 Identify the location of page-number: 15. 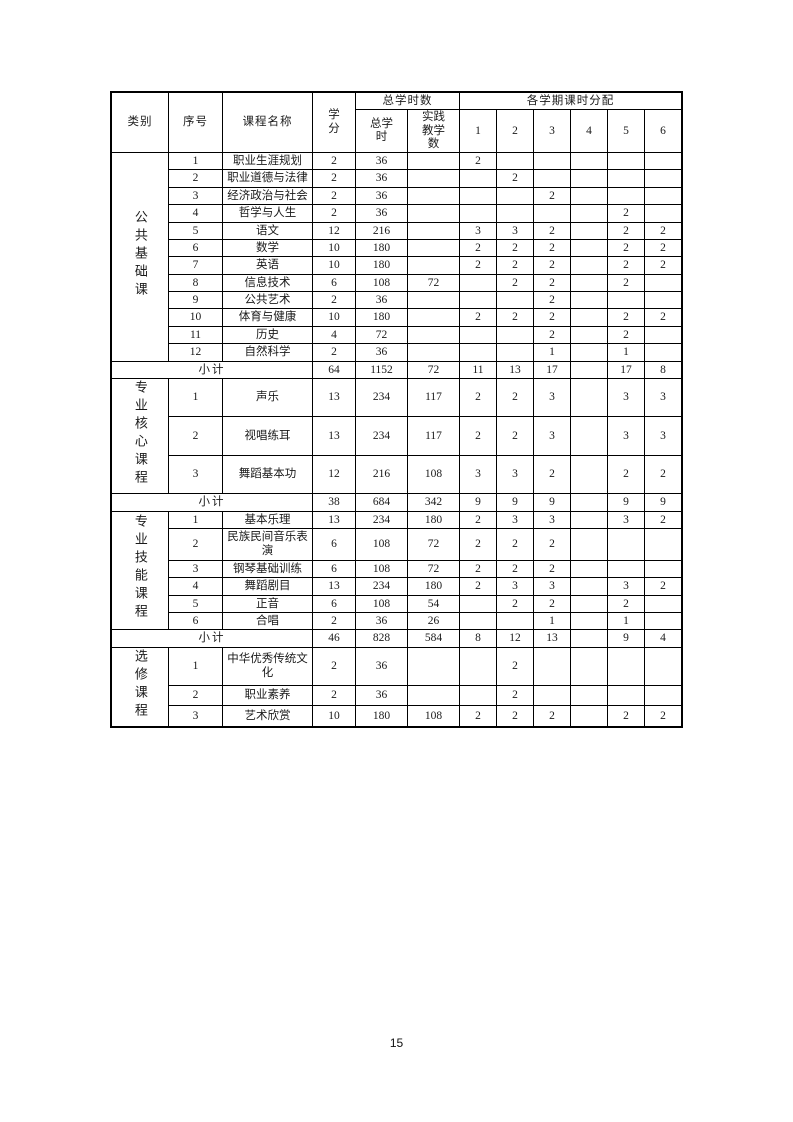
(396, 1043).